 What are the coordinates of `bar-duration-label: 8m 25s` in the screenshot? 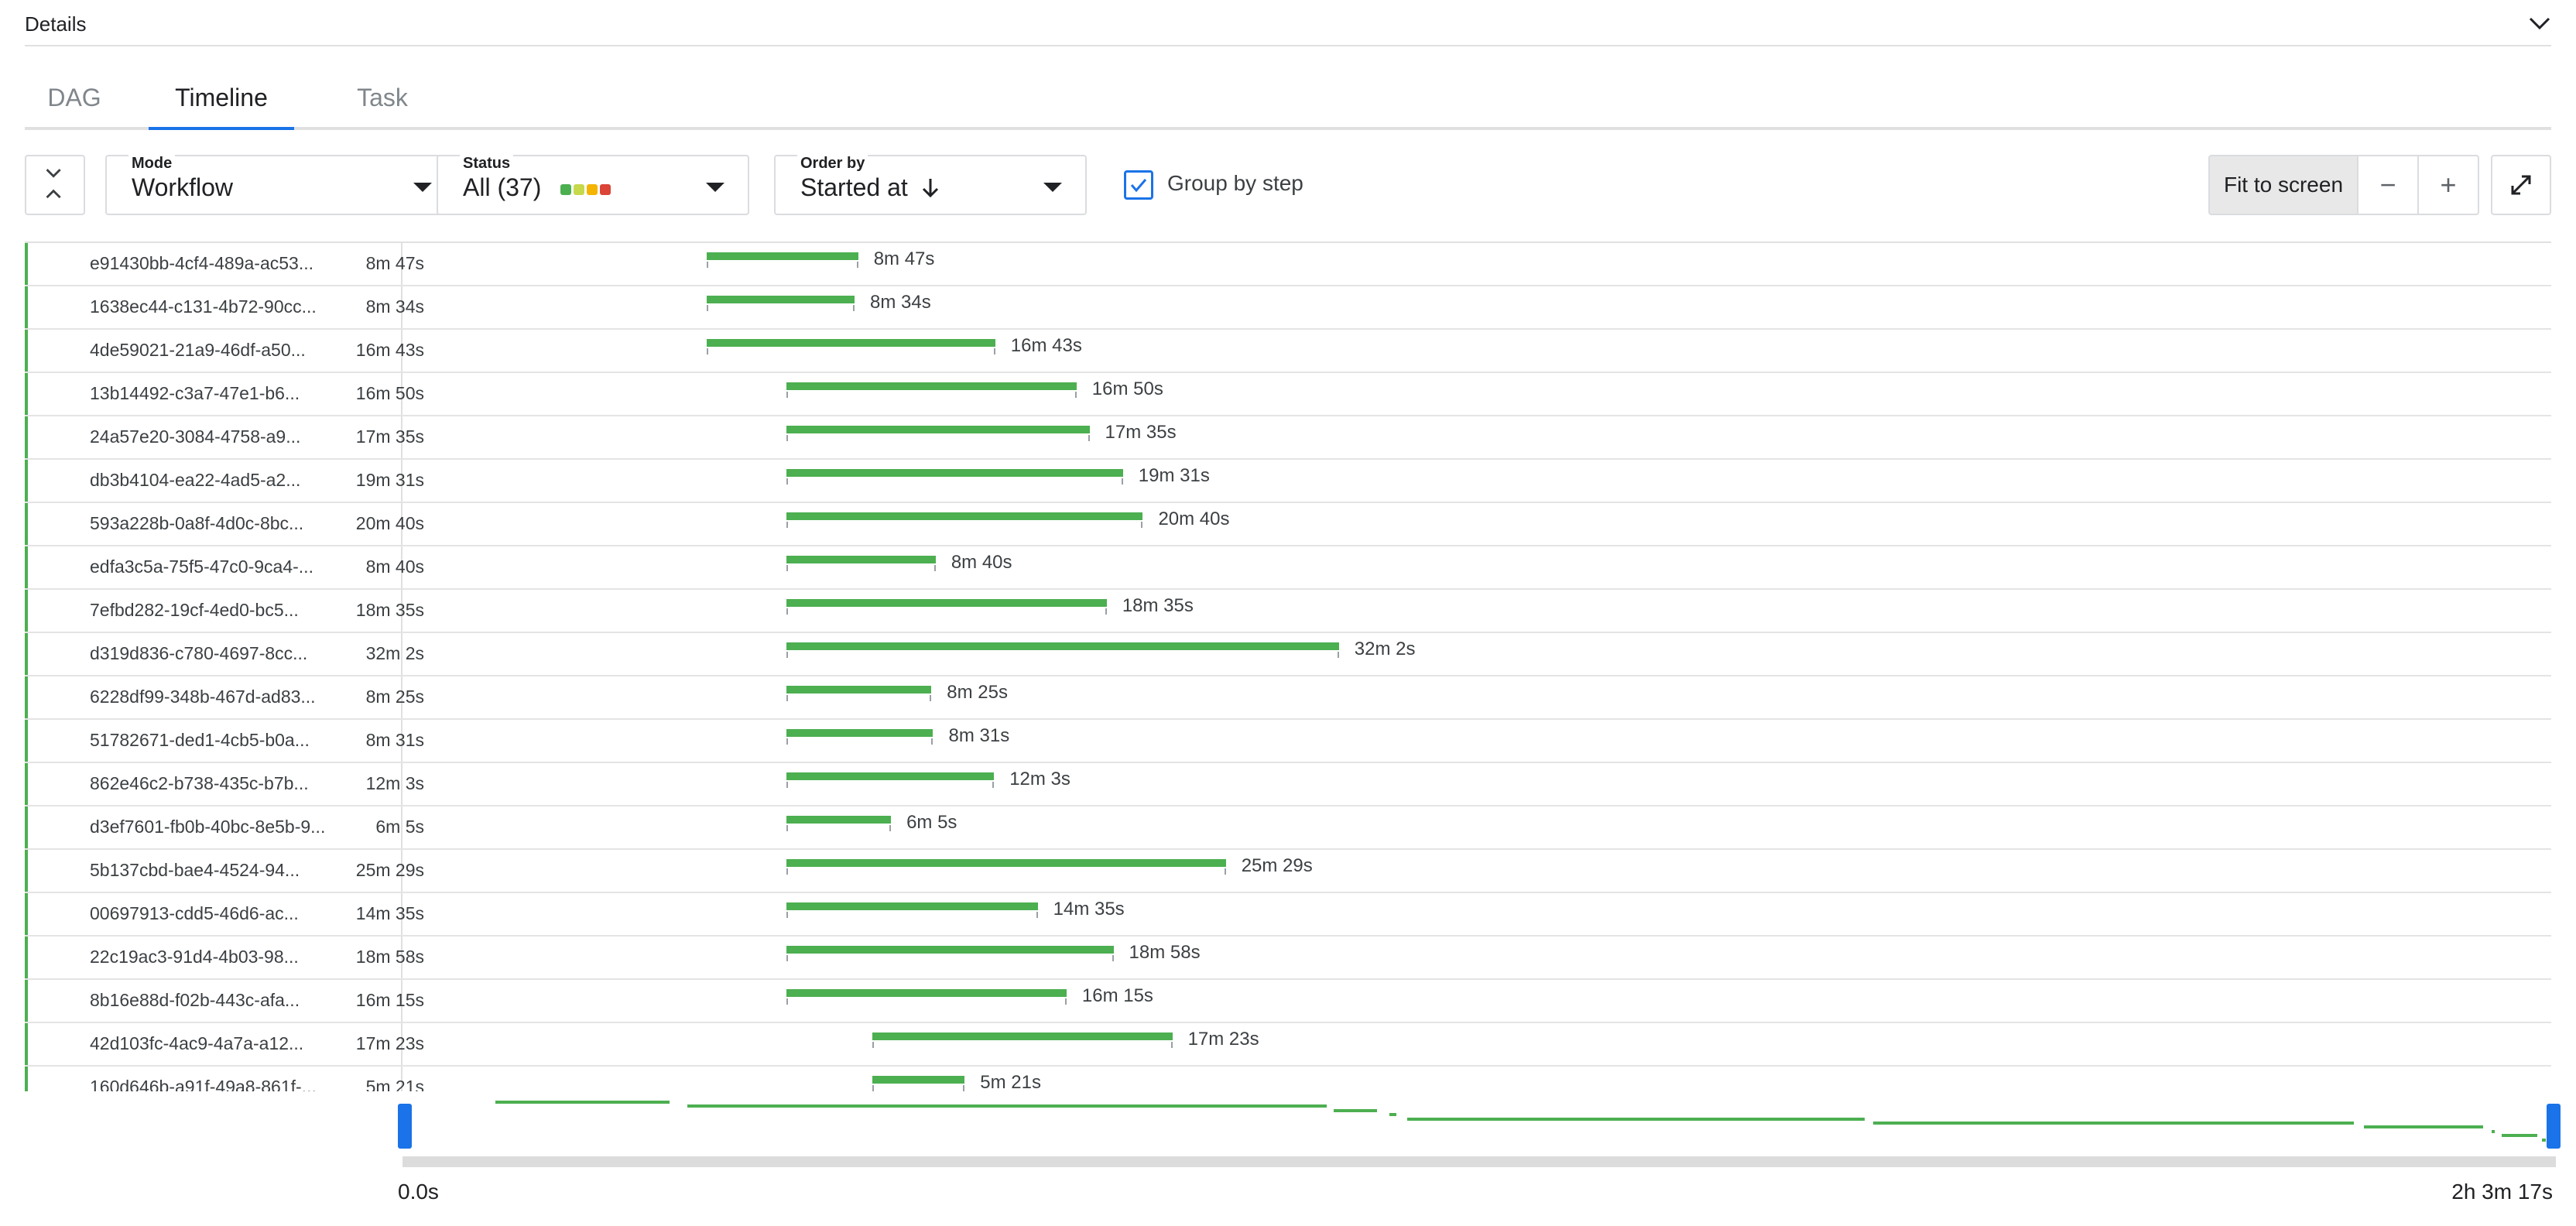 It's located at (978, 692).